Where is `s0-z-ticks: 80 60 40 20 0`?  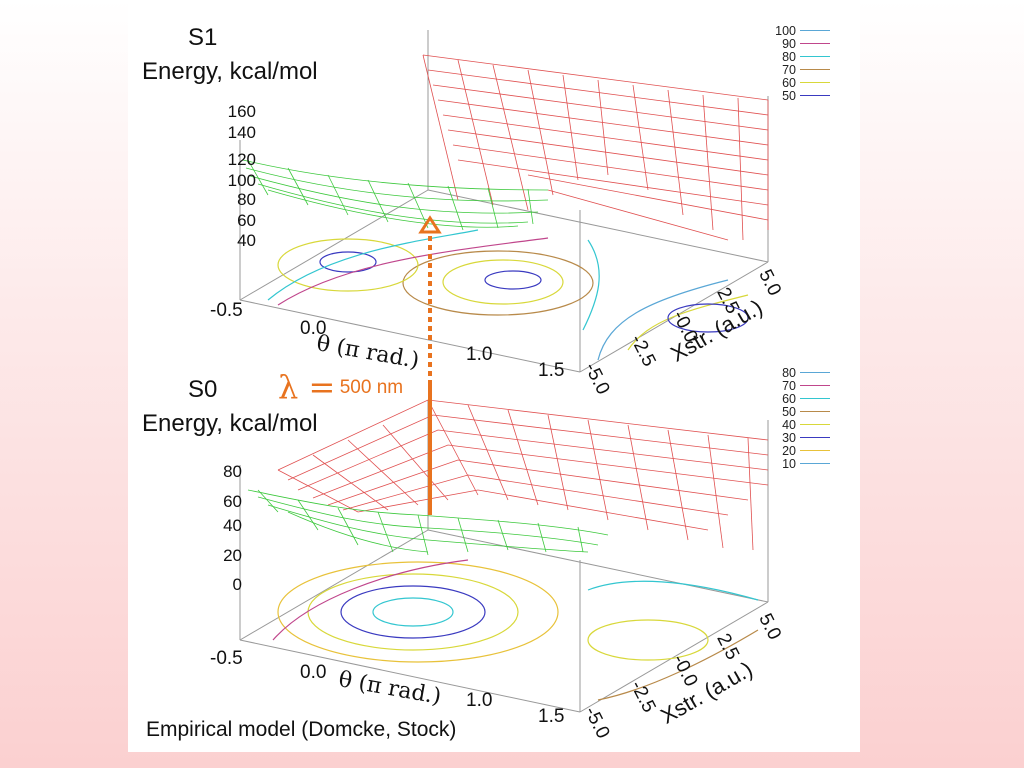 s0-z-ticks: 80 60 40 20 0 is located at coordinates (210, 532).